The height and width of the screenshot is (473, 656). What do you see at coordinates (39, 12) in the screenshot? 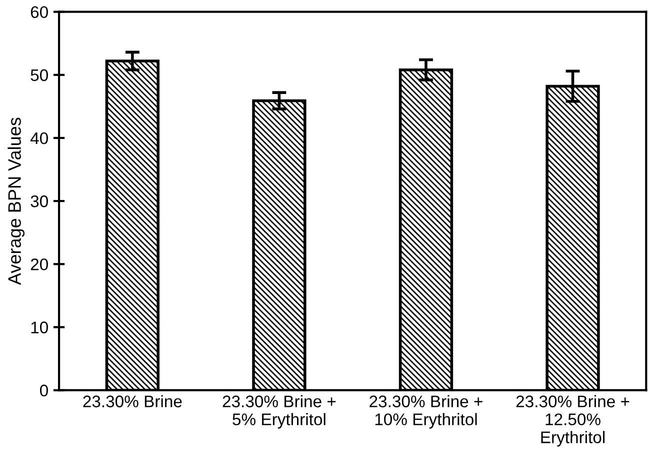
I see `y-tick-label: 60` at bounding box center [39, 12].